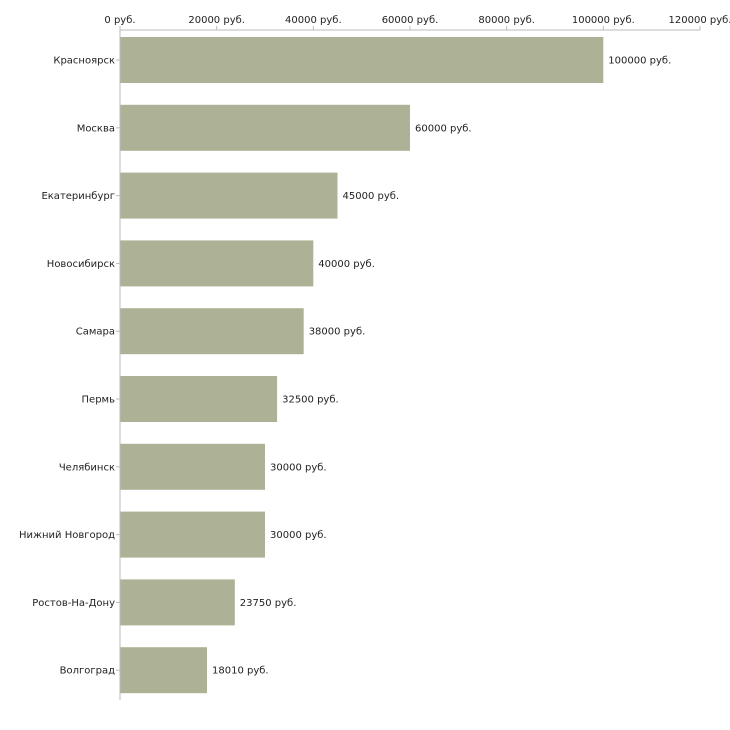  I want to click on data-label: 40000 руб., so click(346, 264).